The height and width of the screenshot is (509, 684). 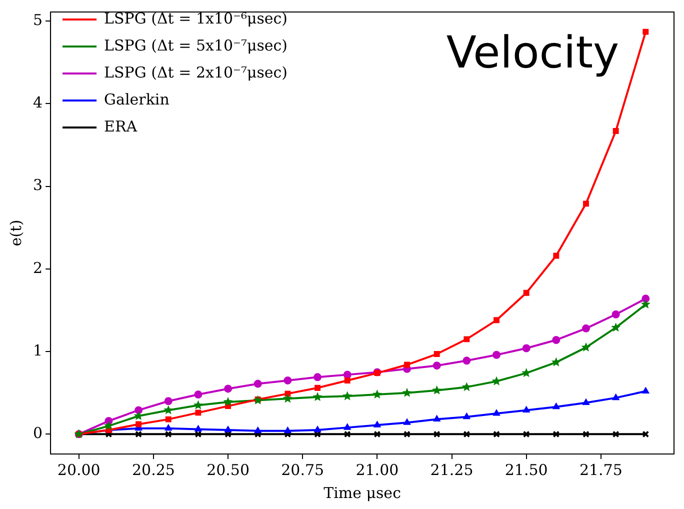 What do you see at coordinates (37, 267) in the screenshot?
I see `y-tick-label: 2` at bounding box center [37, 267].